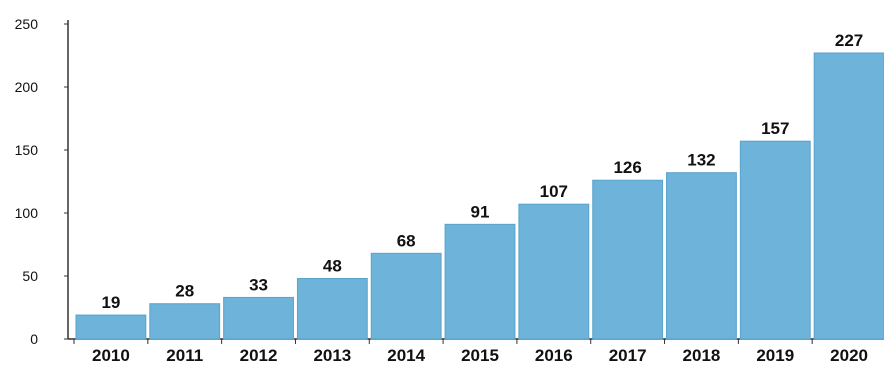 The height and width of the screenshot is (368, 884). I want to click on x-tick-label-2011: 2011, so click(184, 355).